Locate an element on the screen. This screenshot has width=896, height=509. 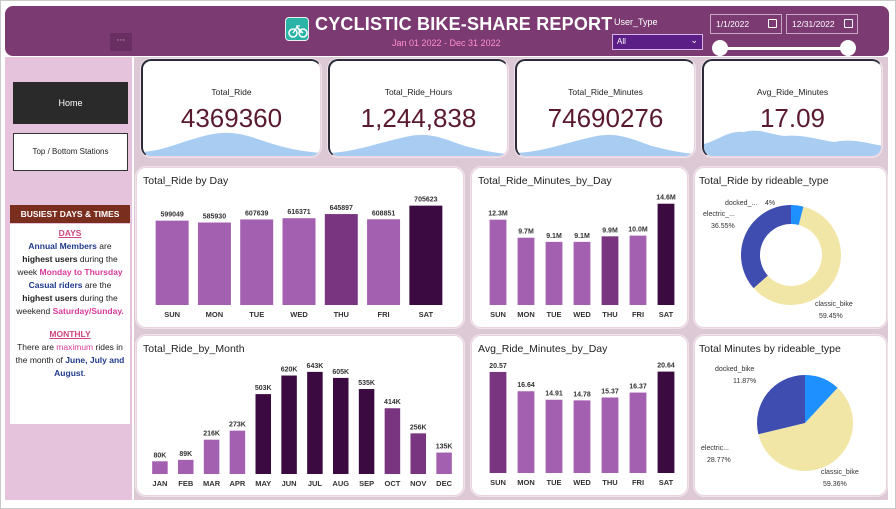
kpi-label: Total_Ride is located at coordinates (231, 92).